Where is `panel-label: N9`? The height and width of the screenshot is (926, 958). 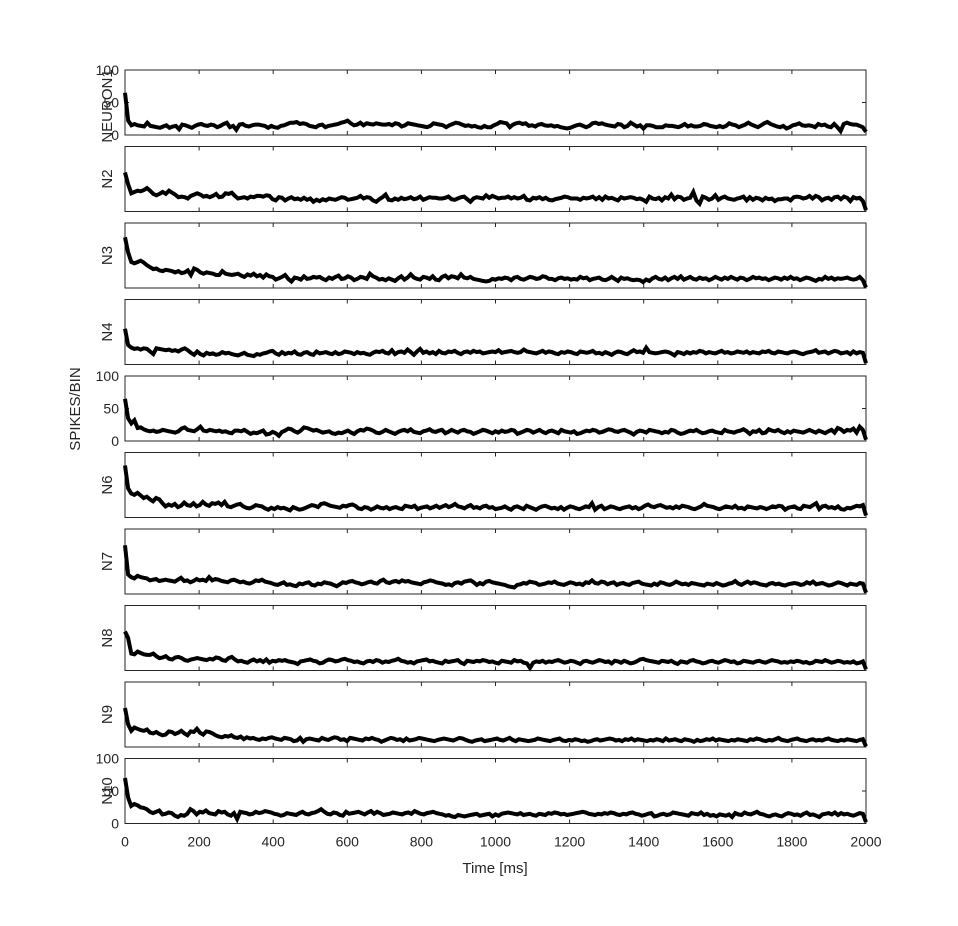
panel-label: N9 is located at coordinates (107, 714).